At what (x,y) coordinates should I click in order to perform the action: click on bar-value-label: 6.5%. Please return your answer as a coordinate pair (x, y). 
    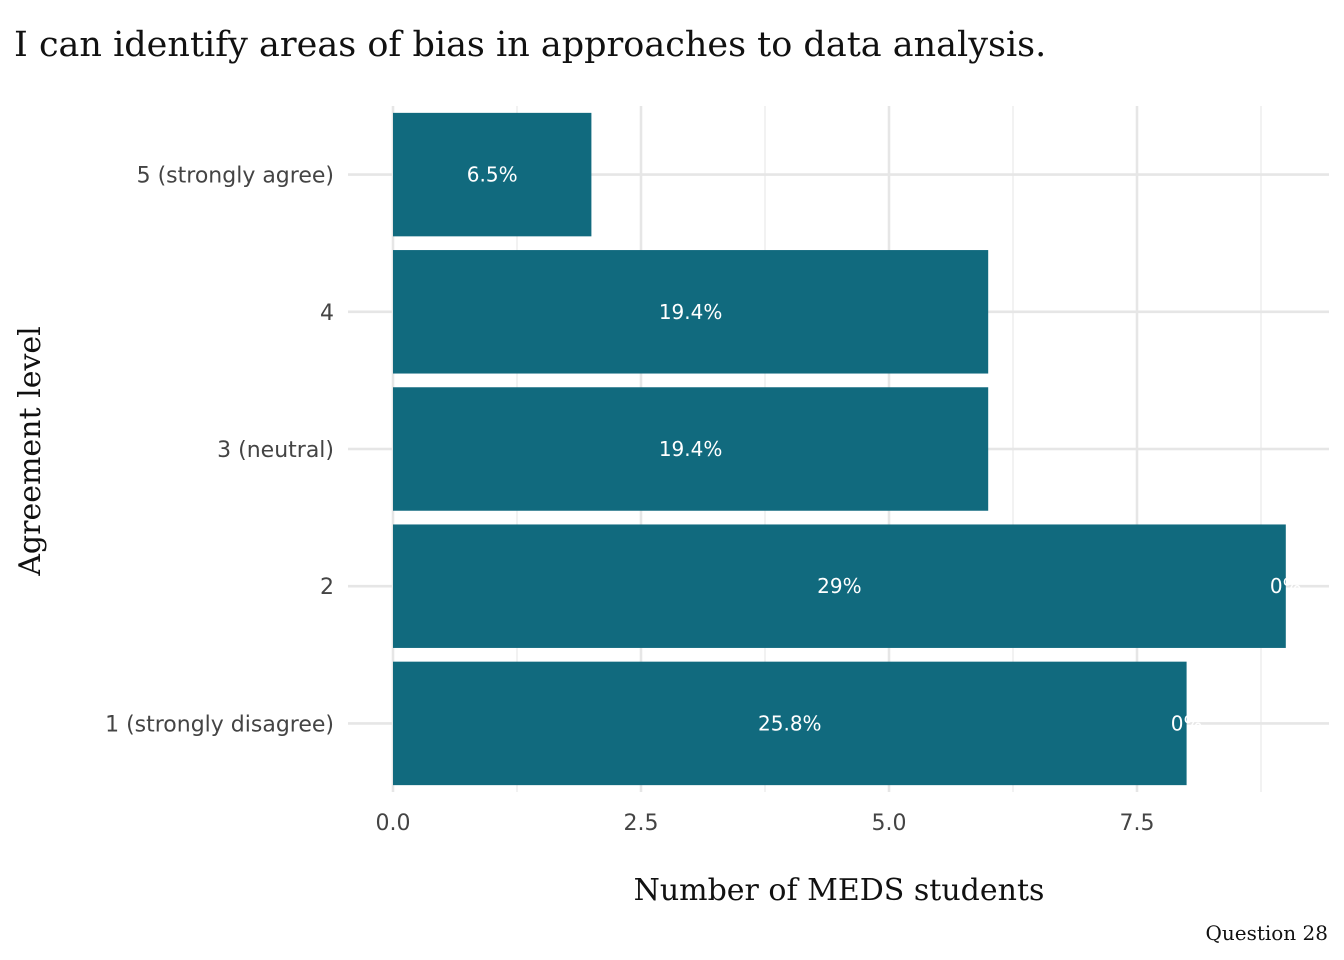
    Looking at the image, I should click on (492, 175).